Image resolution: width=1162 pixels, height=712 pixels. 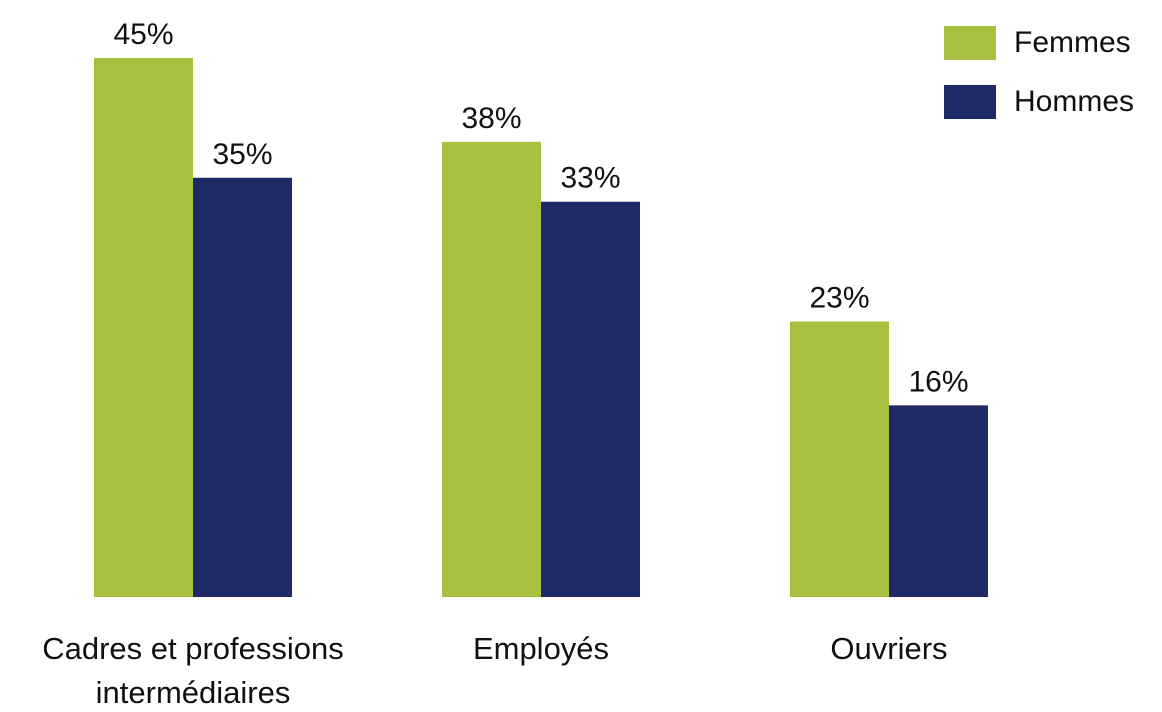 I want to click on legend-swatch-femmes, so click(x=970, y=43).